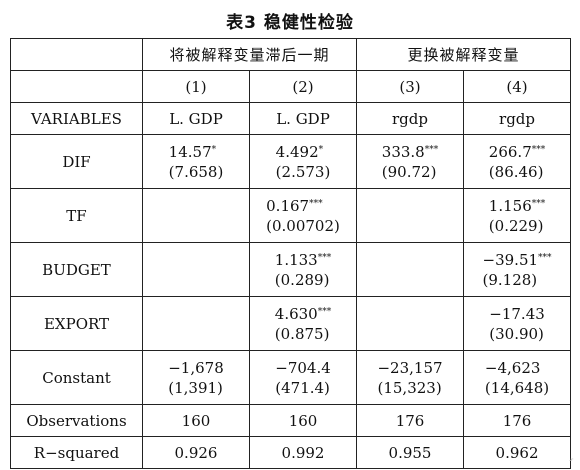 The image size is (580, 470). Describe the element at coordinates (288, 205) in the screenshot. I see `coefficient-value: 0.167` at that location.